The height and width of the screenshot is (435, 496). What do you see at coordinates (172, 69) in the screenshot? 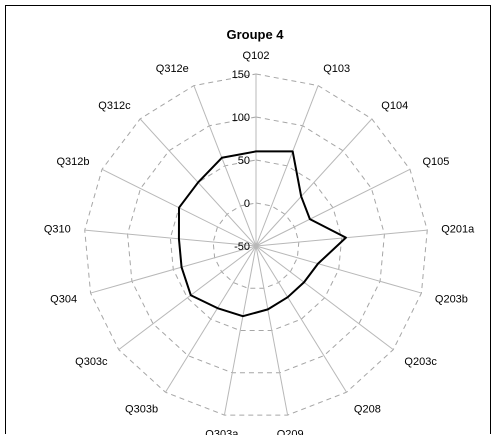
I see `axis-label-q312e: Q312e` at bounding box center [172, 69].